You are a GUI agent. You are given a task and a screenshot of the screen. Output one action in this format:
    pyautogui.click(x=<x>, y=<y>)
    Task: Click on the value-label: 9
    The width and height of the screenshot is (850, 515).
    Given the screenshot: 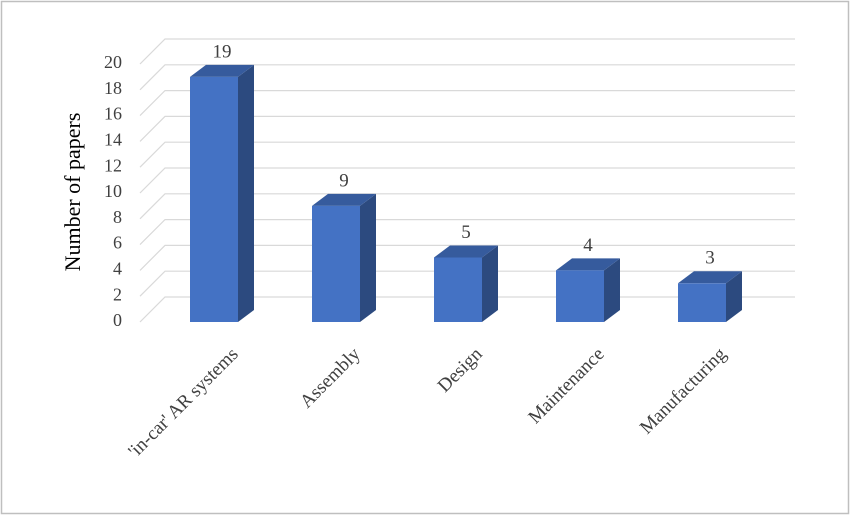 What is the action you would take?
    pyautogui.click(x=344, y=180)
    